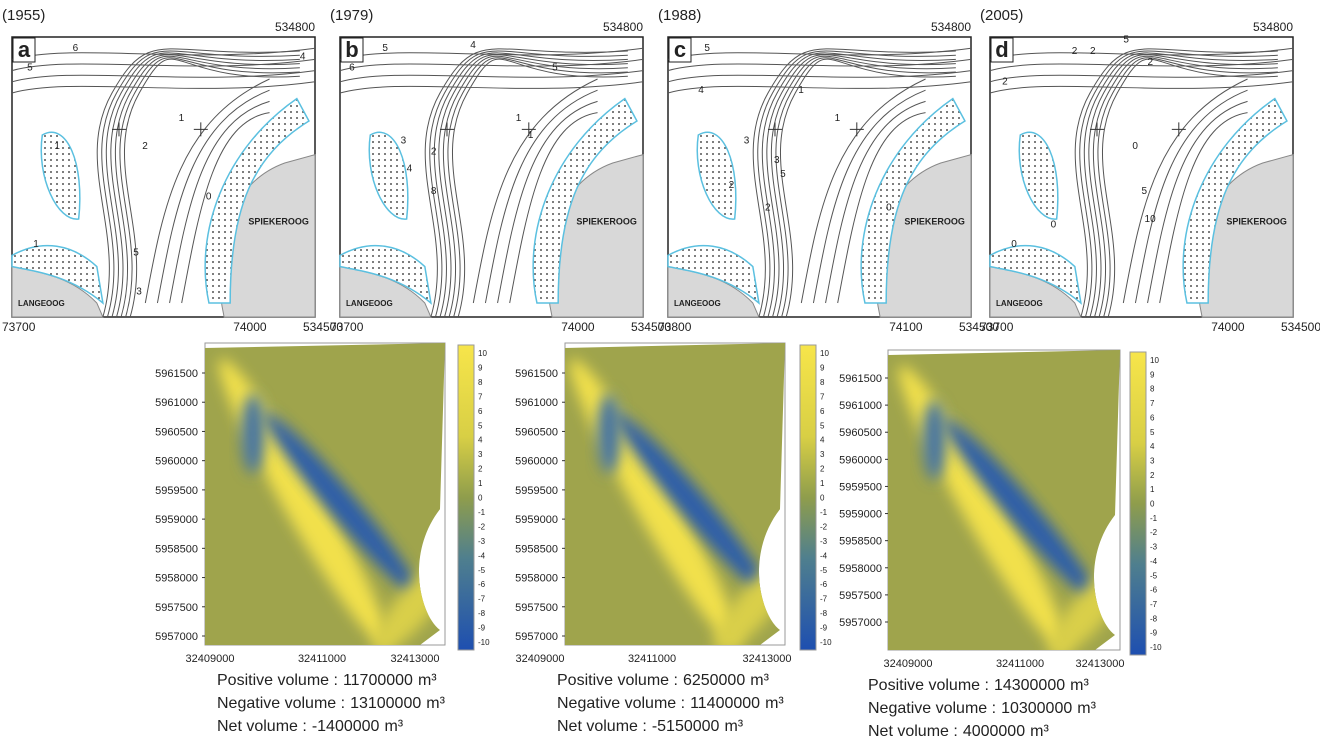  What do you see at coordinates (23, 15) in the screenshot?
I see `year-label: (1955)` at bounding box center [23, 15].